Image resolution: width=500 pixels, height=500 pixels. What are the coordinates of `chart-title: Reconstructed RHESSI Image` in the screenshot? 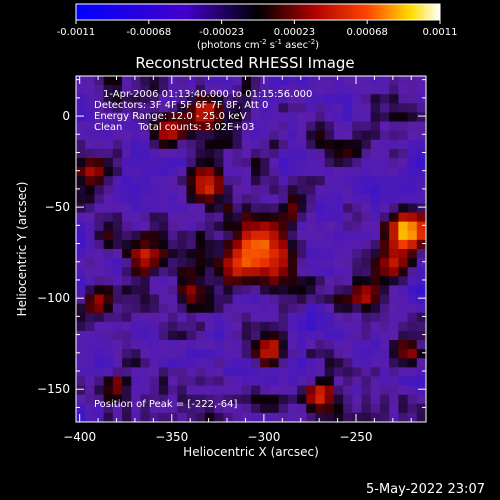 It's located at (244, 63).